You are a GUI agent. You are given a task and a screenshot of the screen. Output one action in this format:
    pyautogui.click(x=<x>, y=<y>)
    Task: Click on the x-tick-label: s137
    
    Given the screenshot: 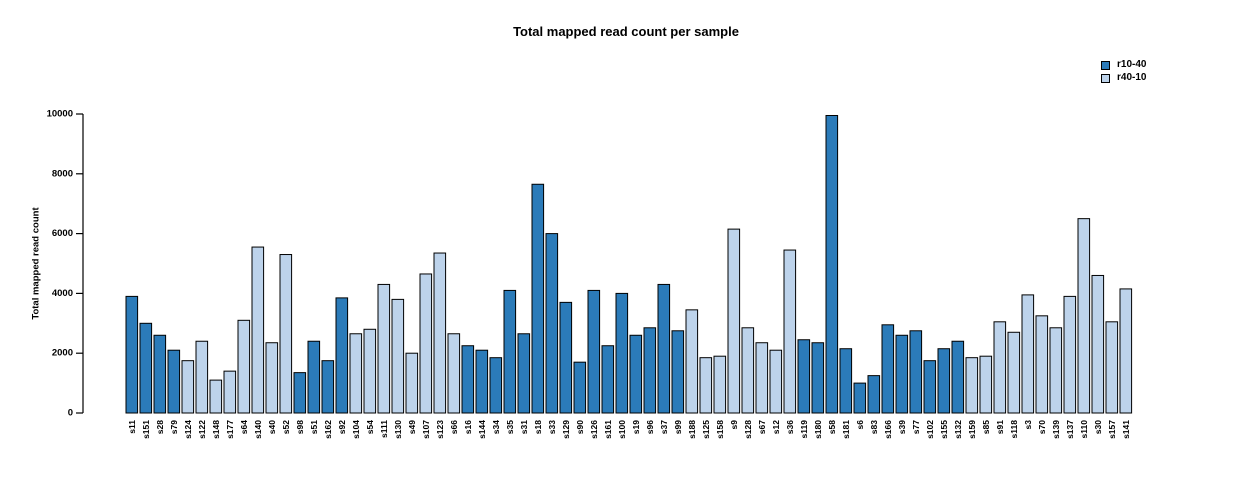 What is the action you would take?
    pyautogui.click(x=1070, y=429)
    